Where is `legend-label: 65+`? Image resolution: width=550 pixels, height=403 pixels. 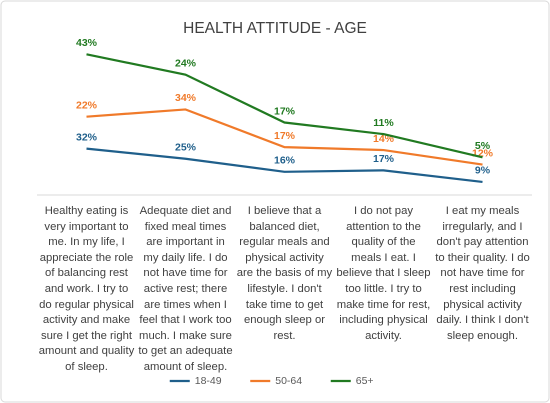 legend-label: 65+ is located at coordinates (365, 381).